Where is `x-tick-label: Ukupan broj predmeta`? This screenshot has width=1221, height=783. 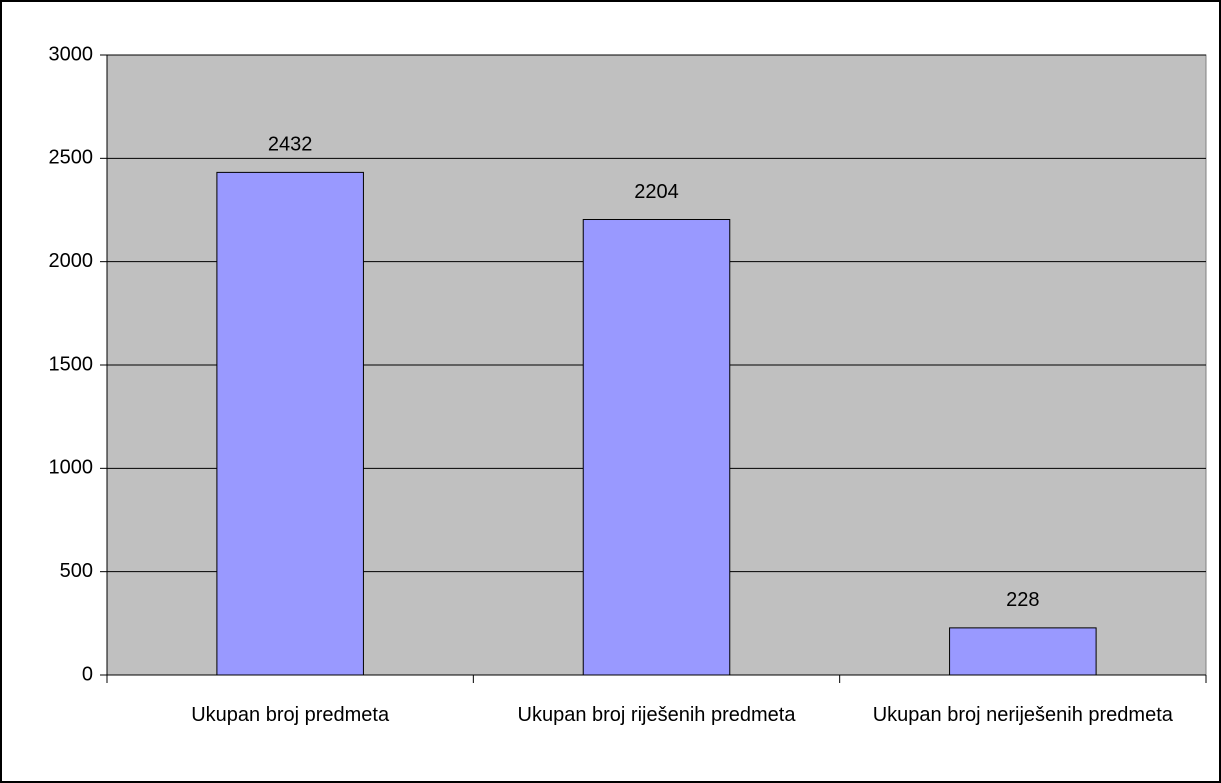 x-tick-label: Ukupan broj predmeta is located at coordinates (290, 715).